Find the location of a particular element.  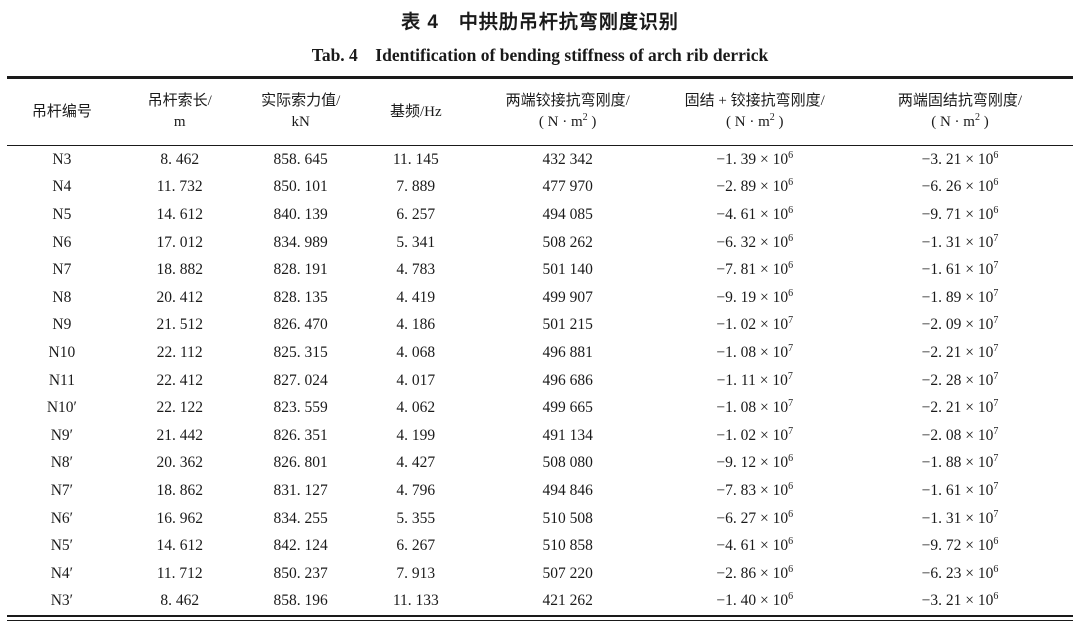

cell-actual-cable-force: 831. 127 is located at coordinates (300, 490).